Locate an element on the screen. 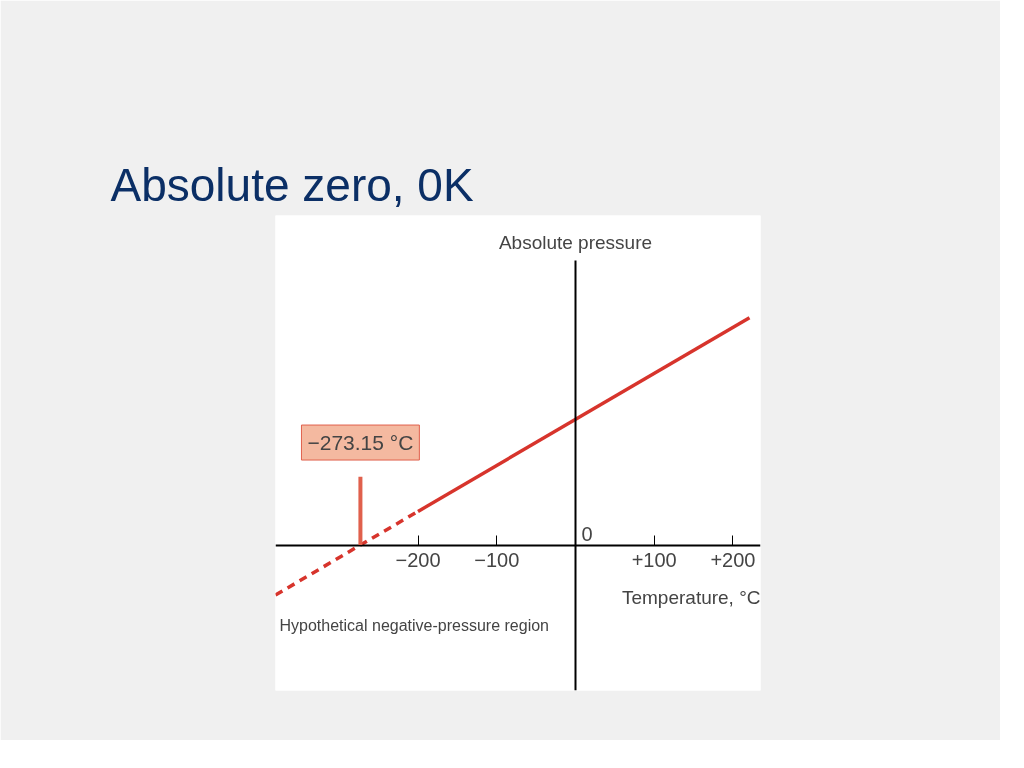  y-axis-title: Absolute pressure is located at coordinates (575, 242).